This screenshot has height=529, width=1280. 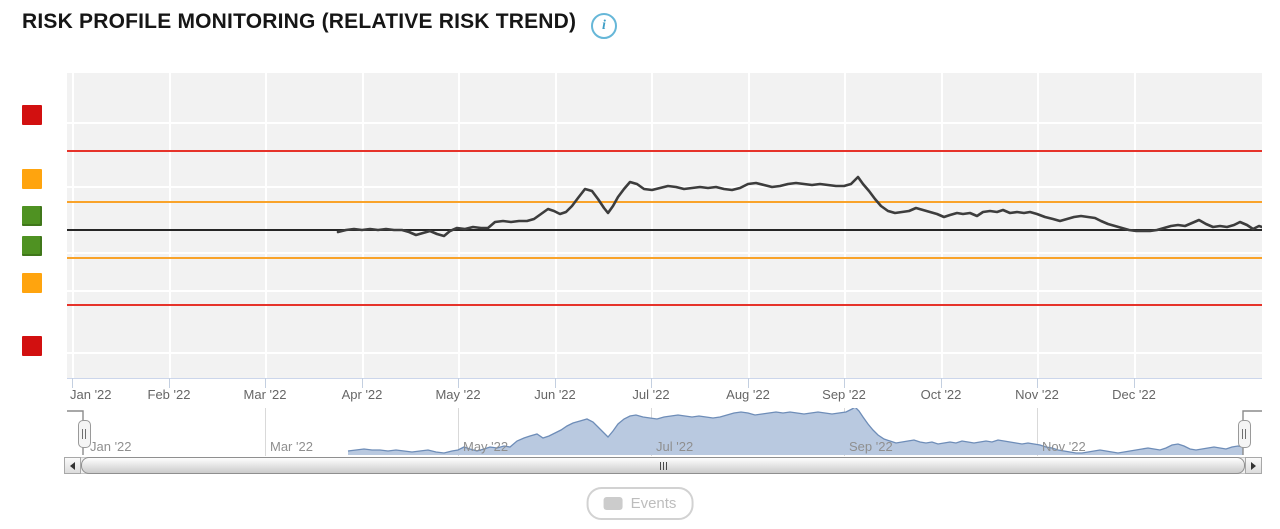 I want to click on scrollbar, so click(x=663, y=465).